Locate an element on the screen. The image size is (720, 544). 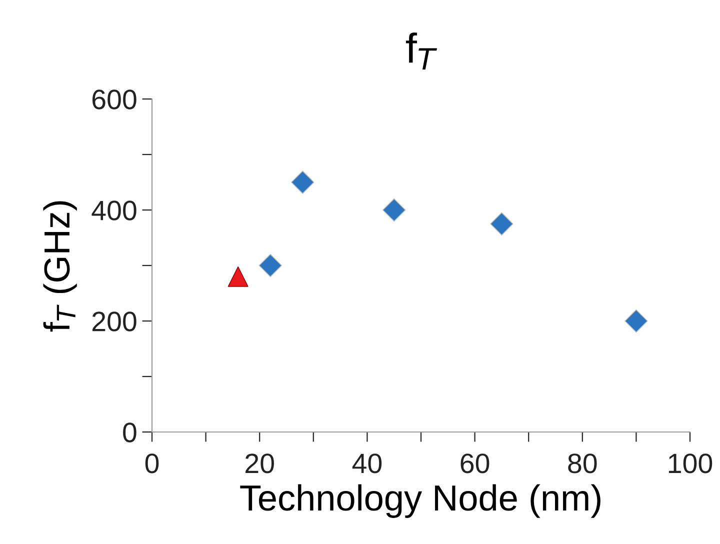
x-tick-label: 40 is located at coordinates (367, 464).